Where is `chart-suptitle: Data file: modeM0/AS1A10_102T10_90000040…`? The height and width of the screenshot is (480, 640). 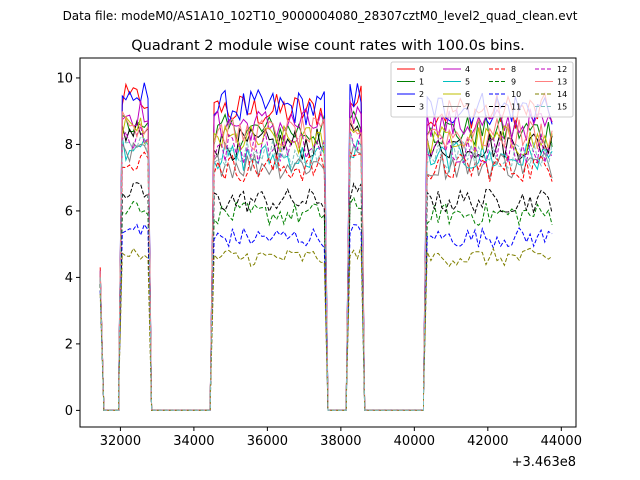 chart-suptitle: Data file: modeM0/AS1A10_102T10_90000040… is located at coordinates (320, 16).